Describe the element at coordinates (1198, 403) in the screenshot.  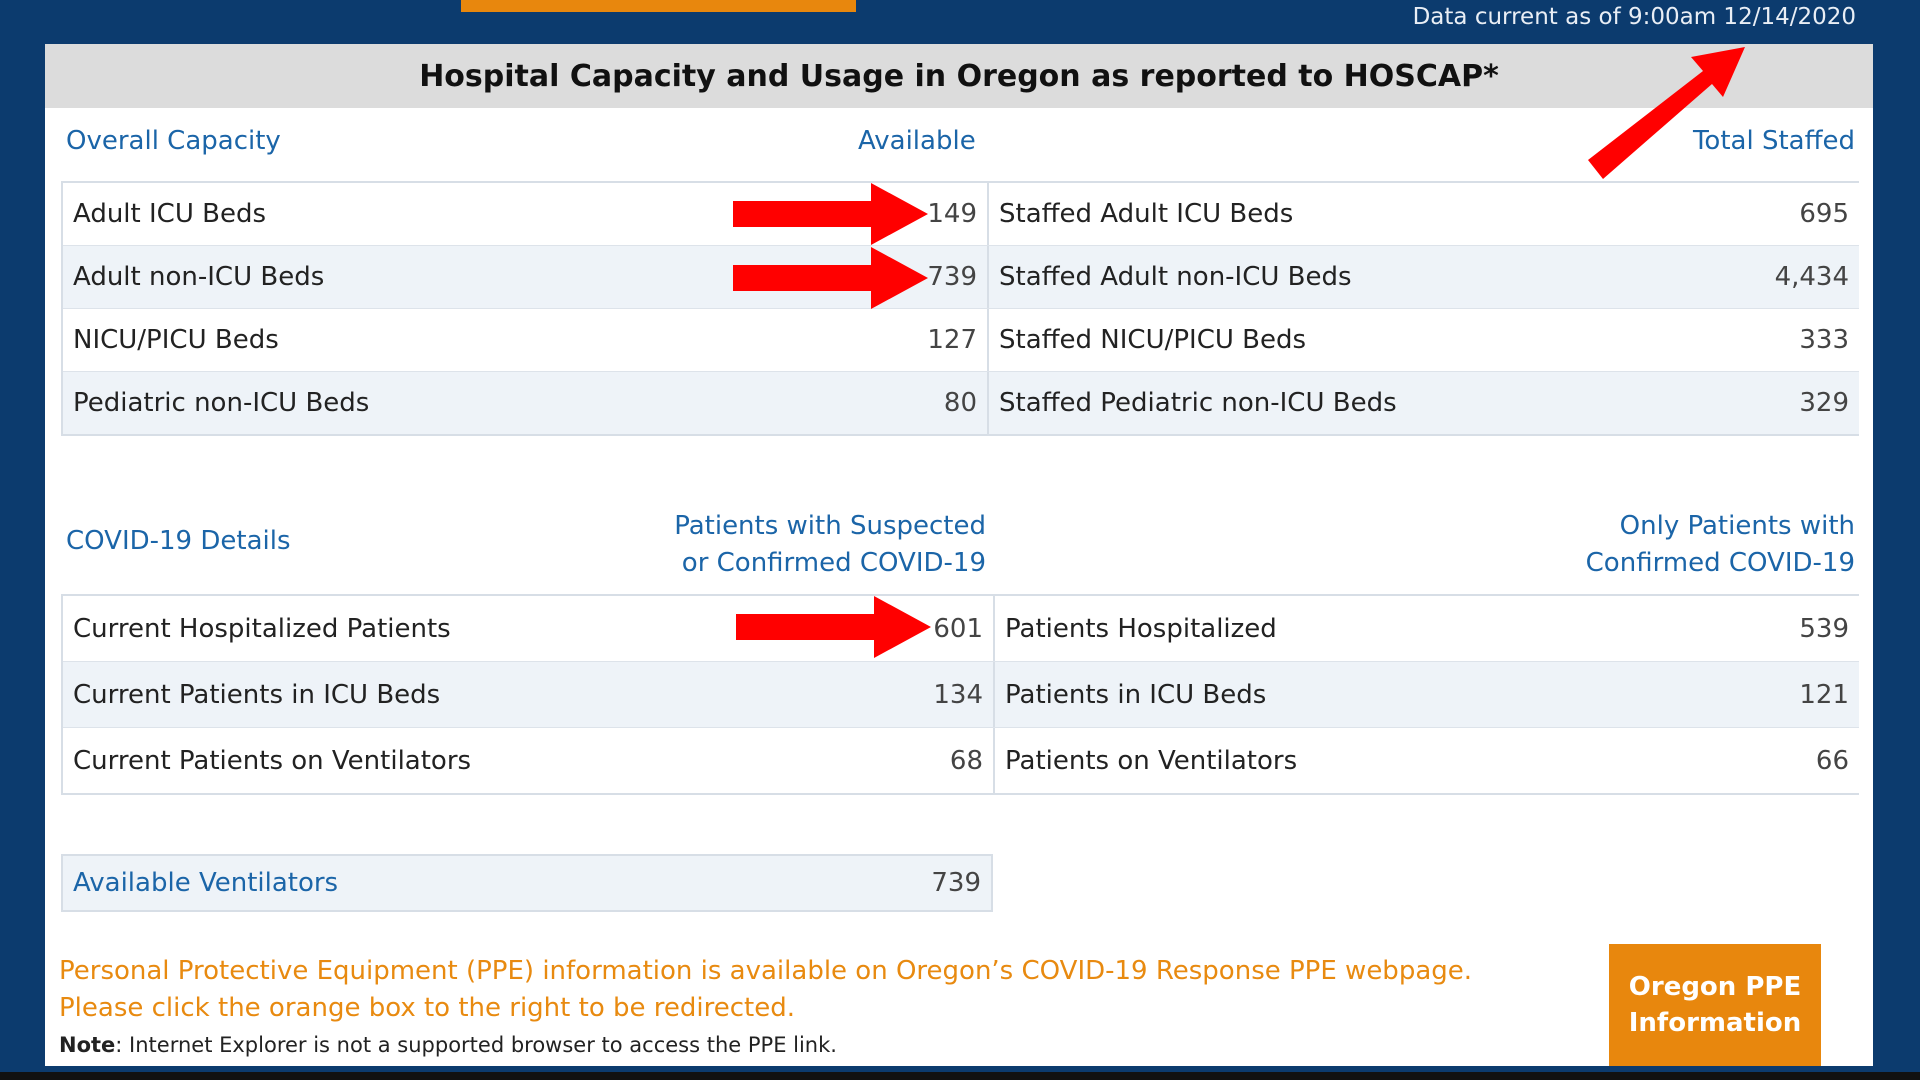
I see `row-label: Staffed Pediatric non-ICU Beds` at that location.